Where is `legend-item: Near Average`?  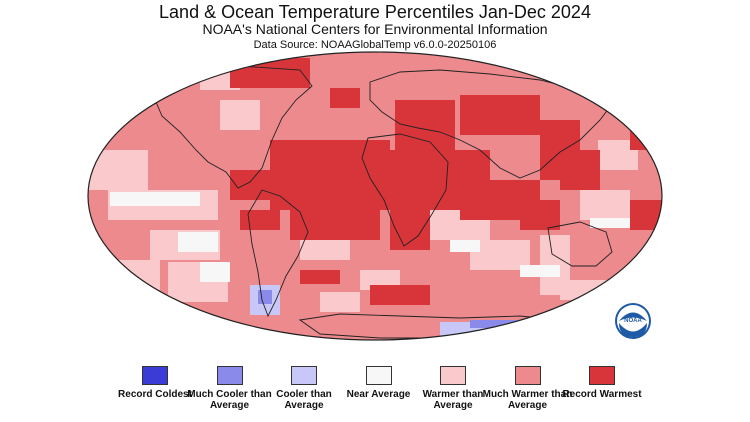 legend-item: Near Average is located at coordinates (379, 383).